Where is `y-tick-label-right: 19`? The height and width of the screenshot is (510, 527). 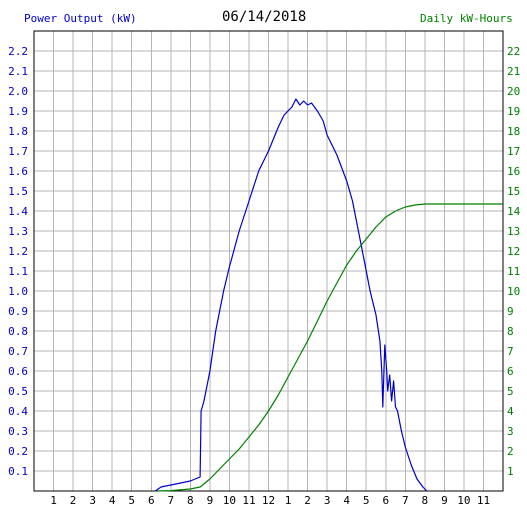 y-tick-label-right: 19 is located at coordinates (513, 111).